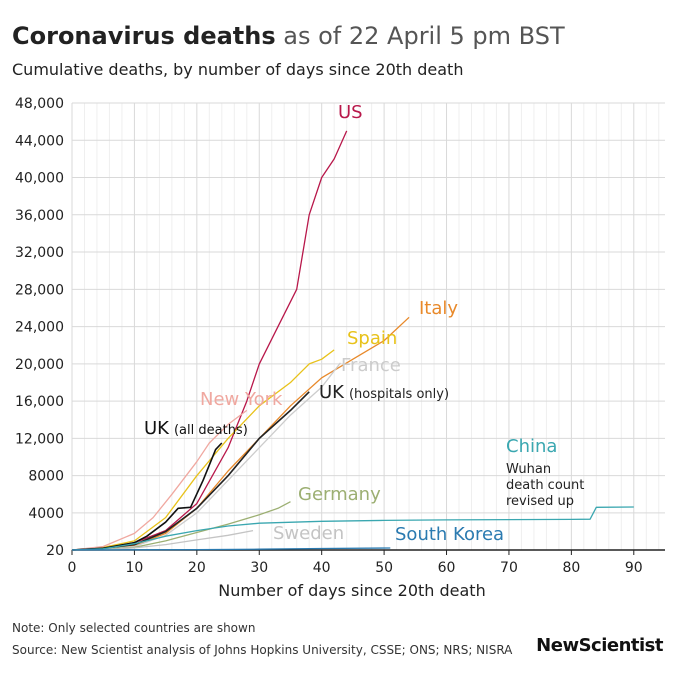  What do you see at coordinates (350, 112) in the screenshot?
I see `series-label-us: US` at bounding box center [350, 112].